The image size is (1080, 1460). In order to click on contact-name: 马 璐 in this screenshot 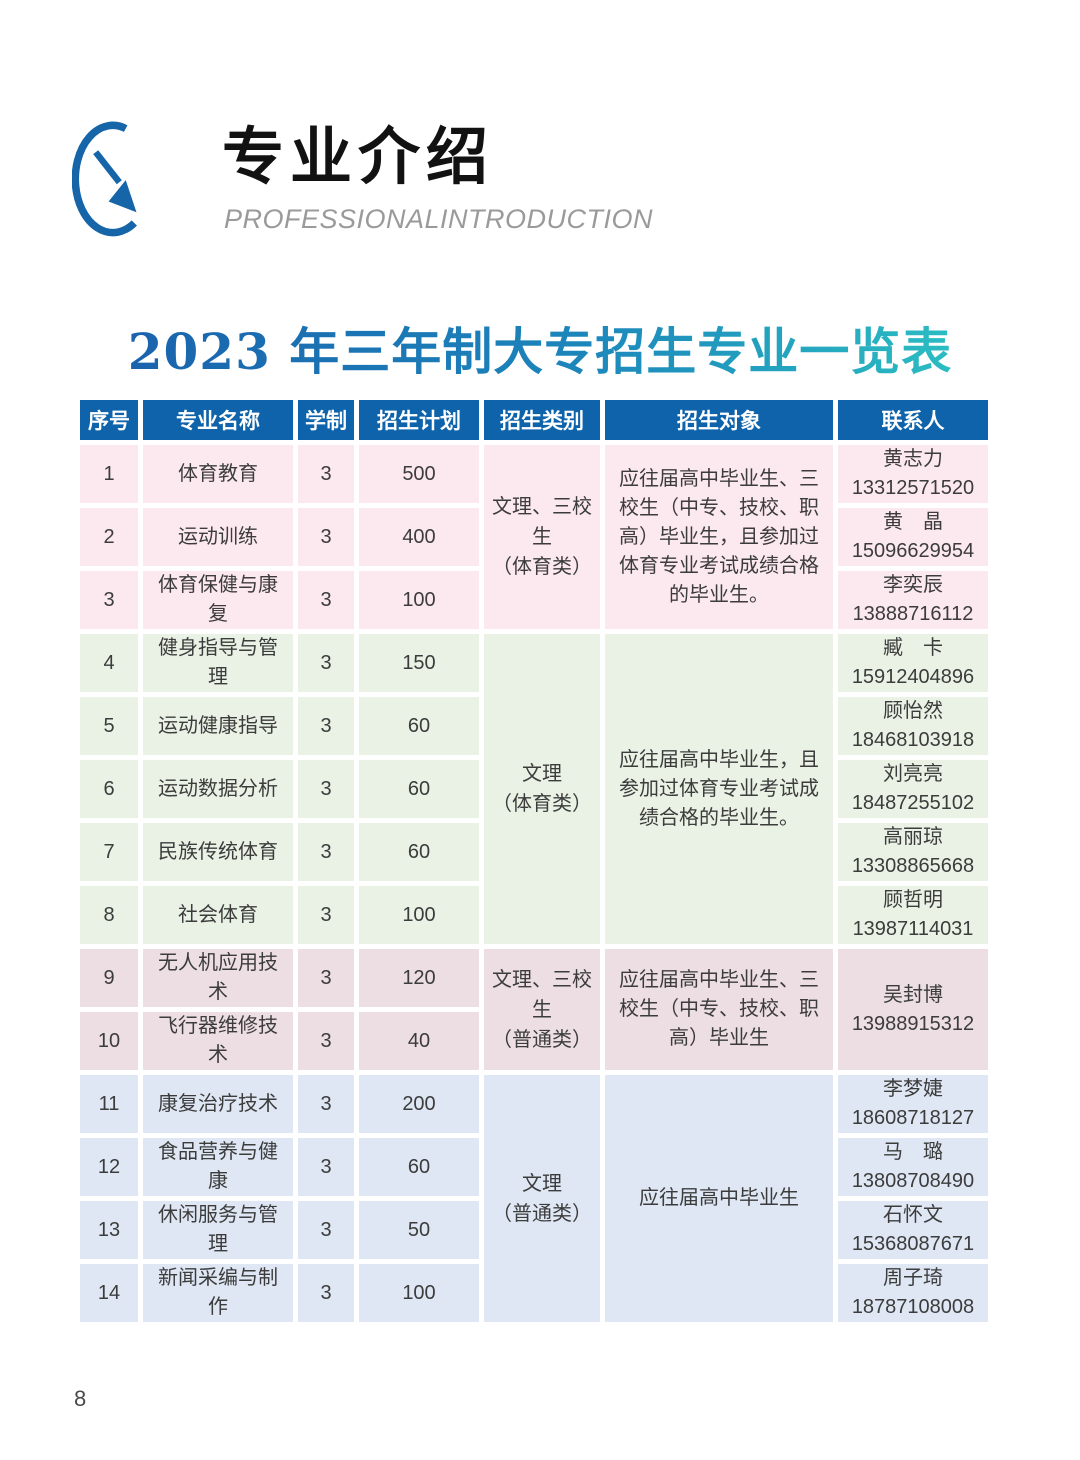, I will do `click(913, 1152)`.